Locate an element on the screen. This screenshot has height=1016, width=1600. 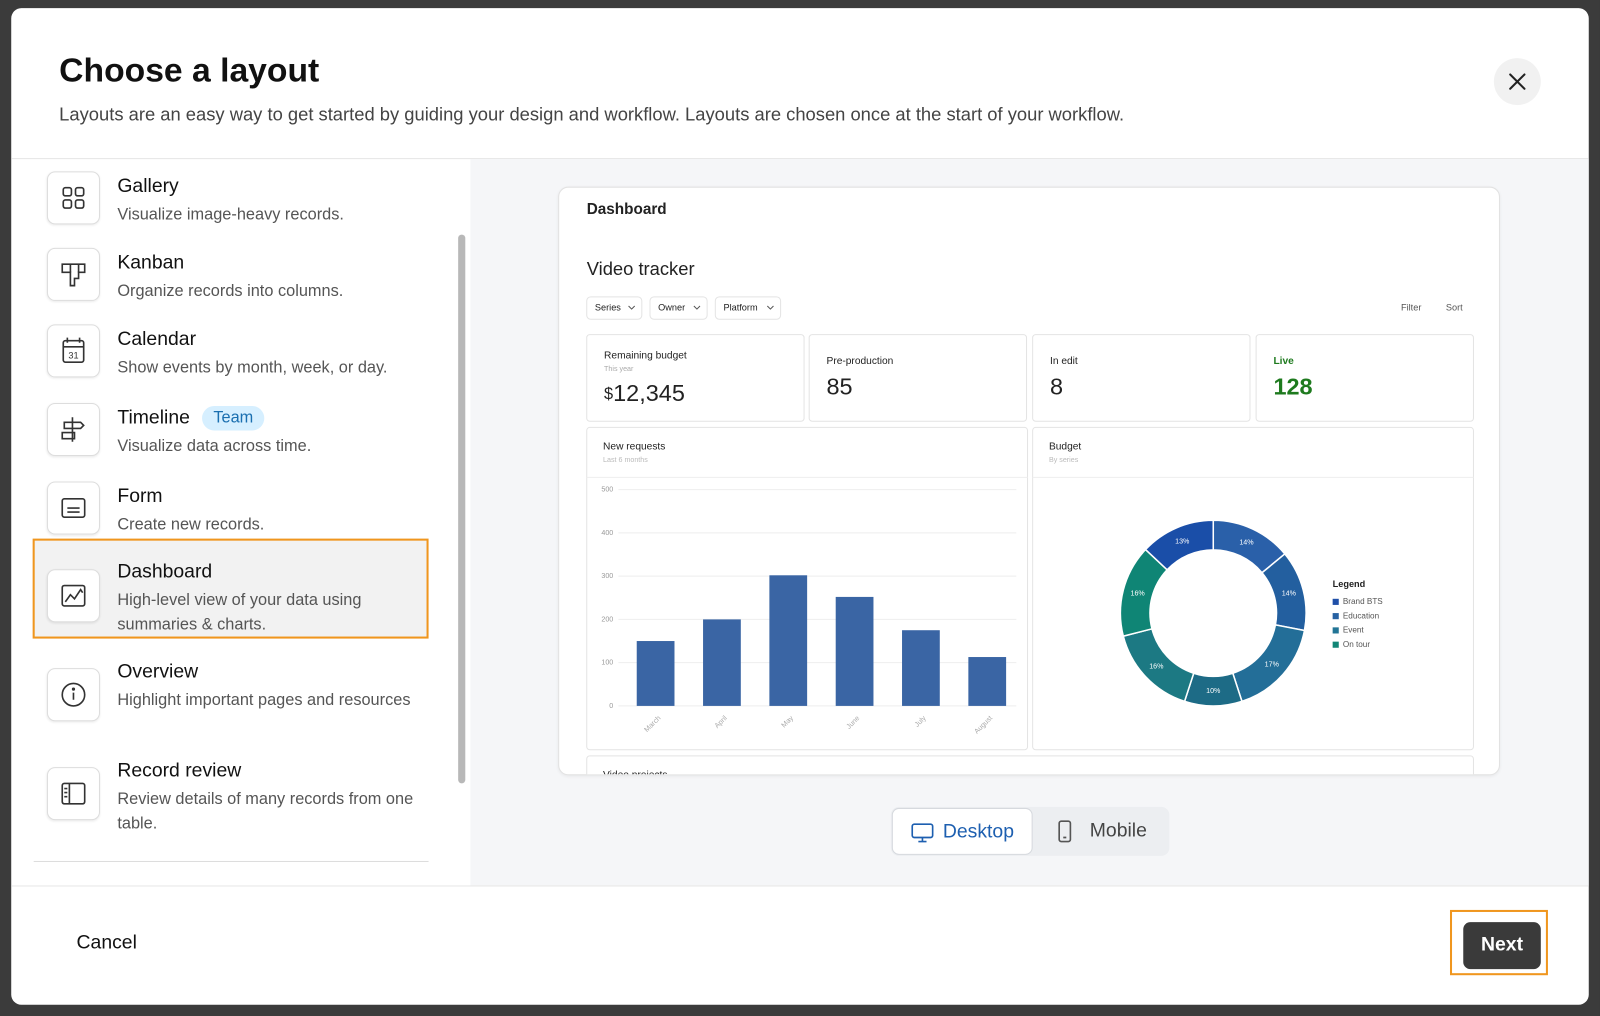
layout-name-text: Gallery is located at coordinates (148, 186).